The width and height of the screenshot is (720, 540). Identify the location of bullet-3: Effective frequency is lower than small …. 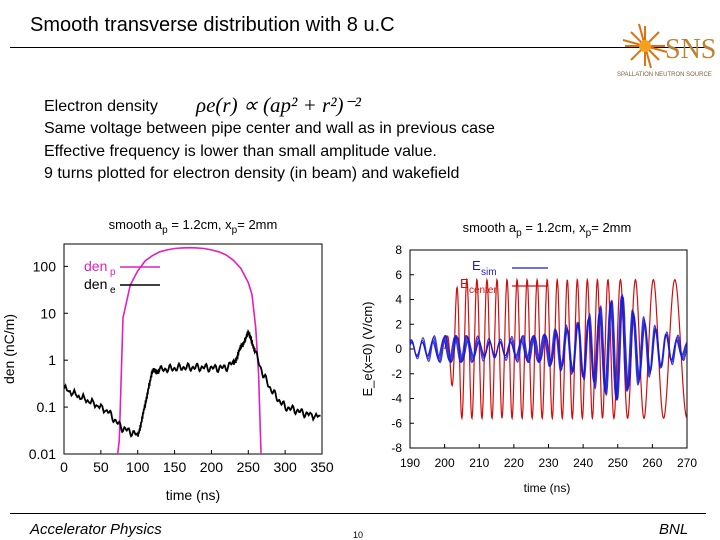
(240, 151).